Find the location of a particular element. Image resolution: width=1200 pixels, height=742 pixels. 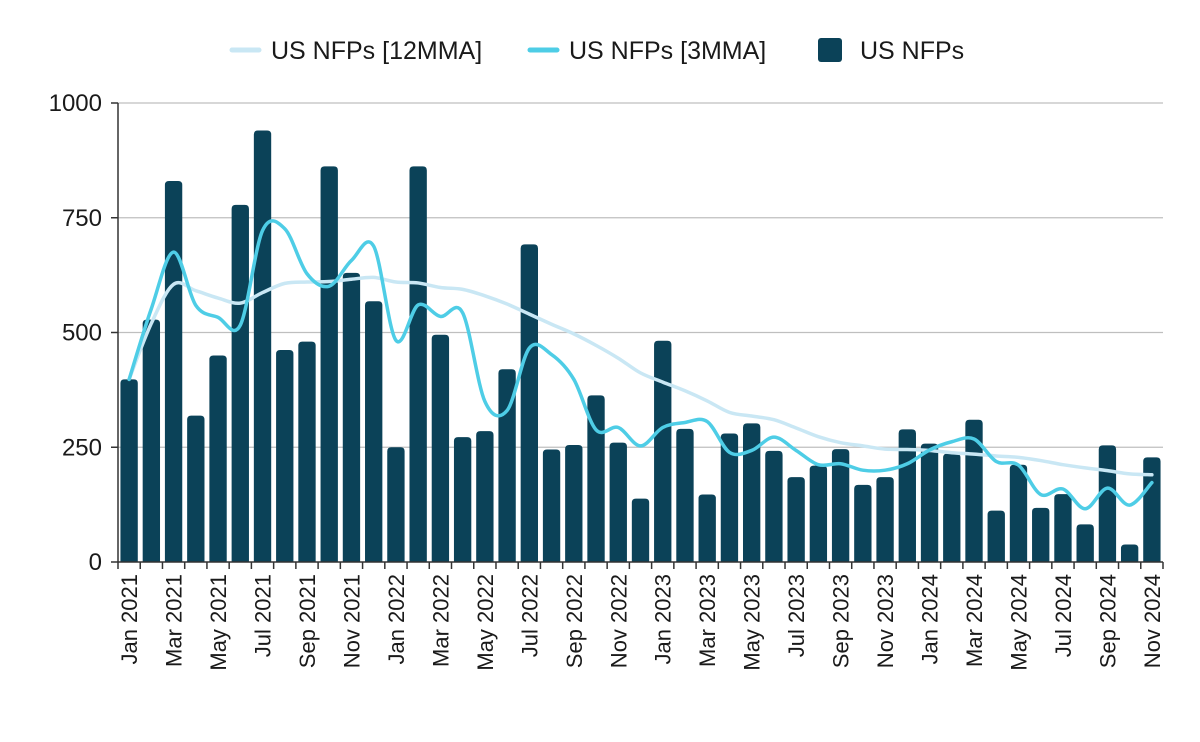

x-tick-label: Jul 2021 is located at coordinates (263, 615).